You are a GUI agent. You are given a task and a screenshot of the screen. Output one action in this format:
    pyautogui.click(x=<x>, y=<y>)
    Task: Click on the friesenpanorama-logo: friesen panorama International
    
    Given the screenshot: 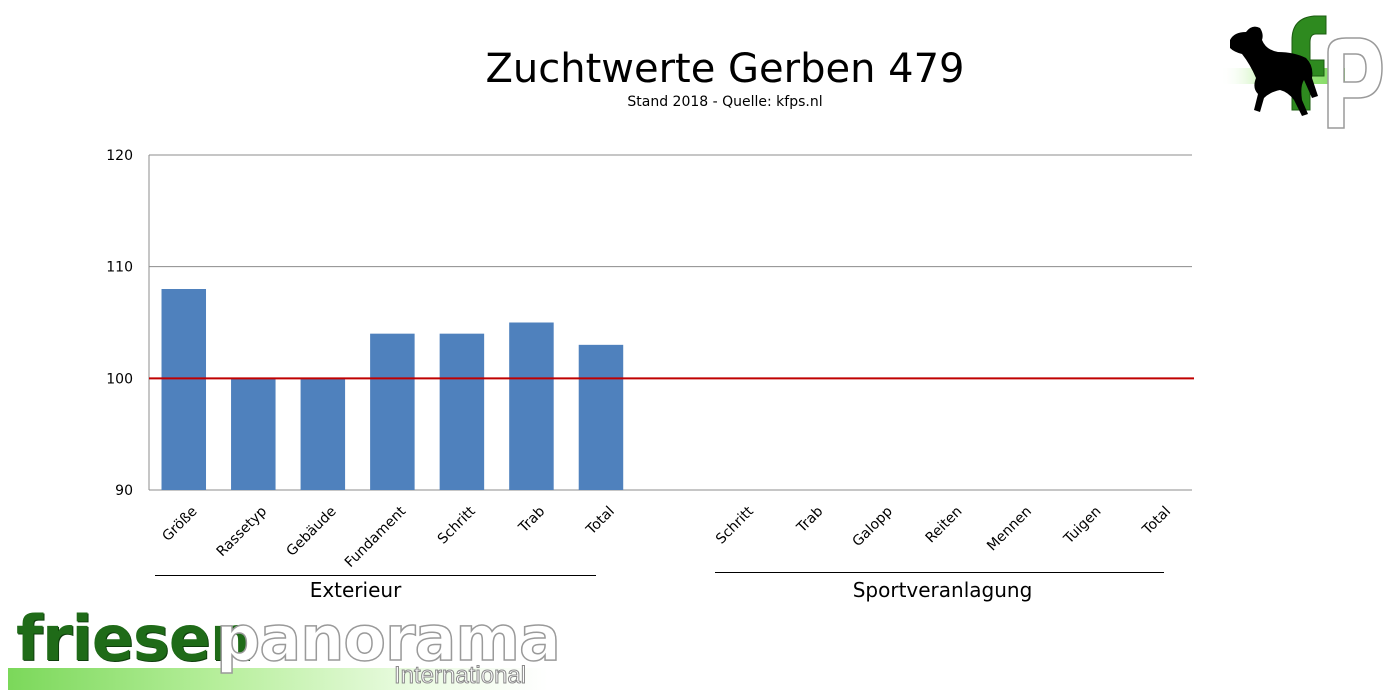 What is the action you would take?
    pyautogui.click(x=285, y=649)
    